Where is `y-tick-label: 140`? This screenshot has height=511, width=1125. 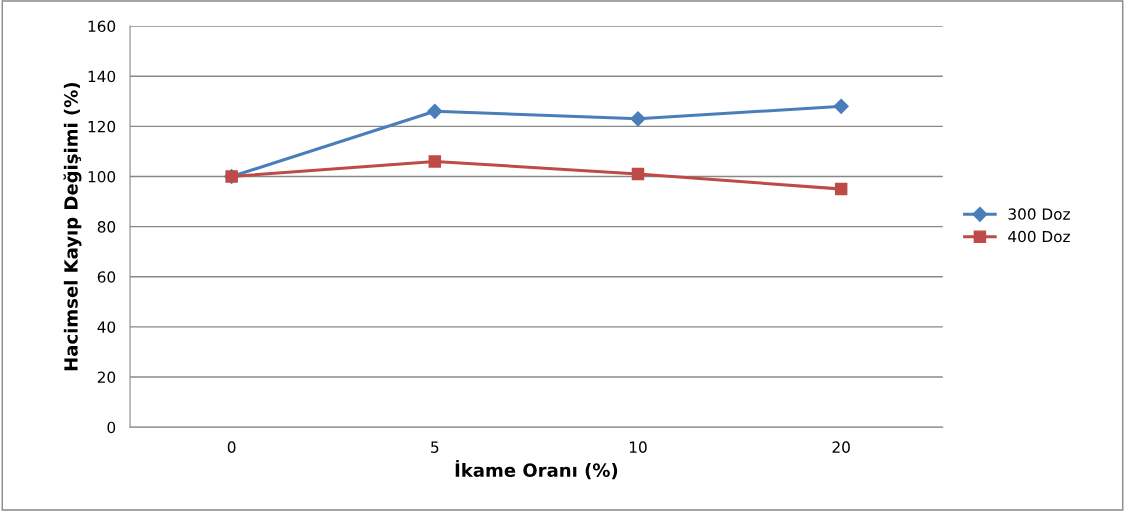
y-tick-label: 140 is located at coordinates (102, 76).